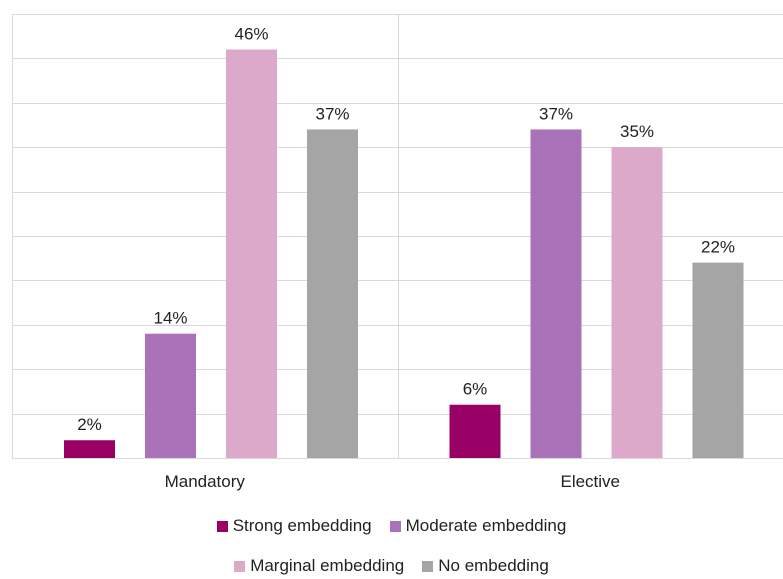 This screenshot has width=783, height=579. Describe the element at coordinates (637, 131) in the screenshot. I see `data-label: 35%` at that location.